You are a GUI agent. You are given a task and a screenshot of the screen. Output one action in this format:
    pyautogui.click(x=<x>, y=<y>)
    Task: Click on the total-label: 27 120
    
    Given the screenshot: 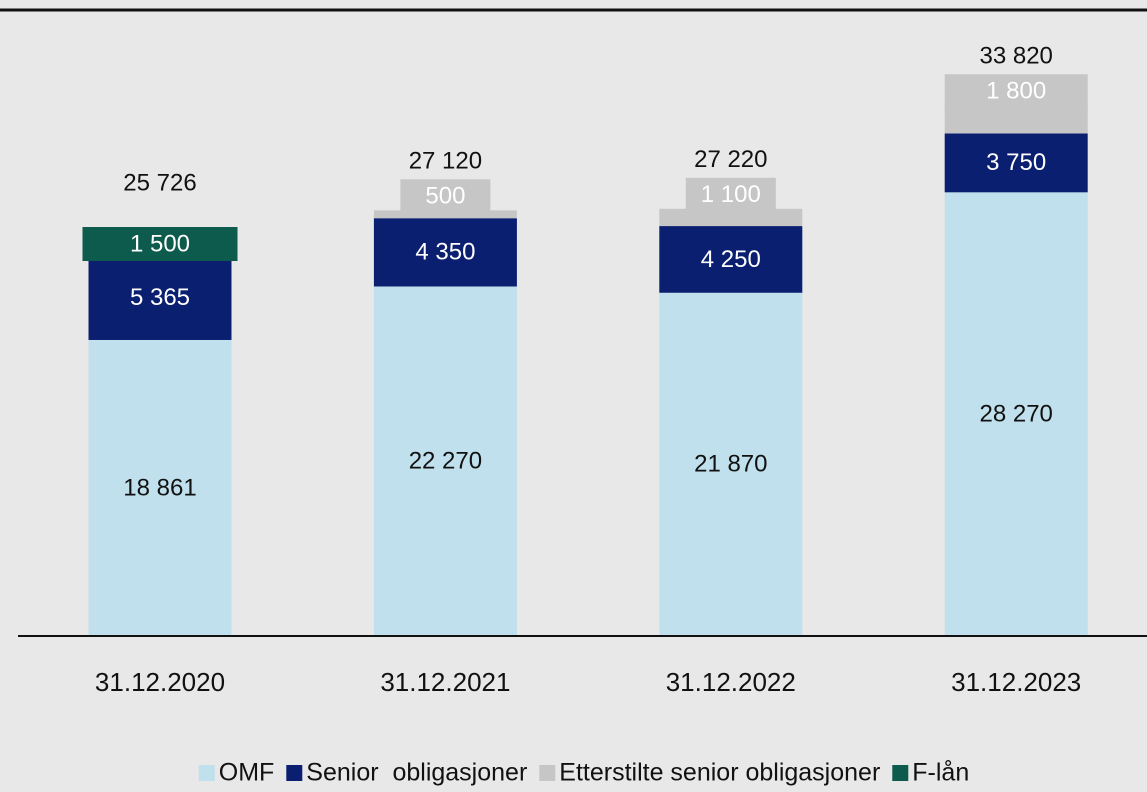 What is the action you would take?
    pyautogui.click(x=445, y=161)
    